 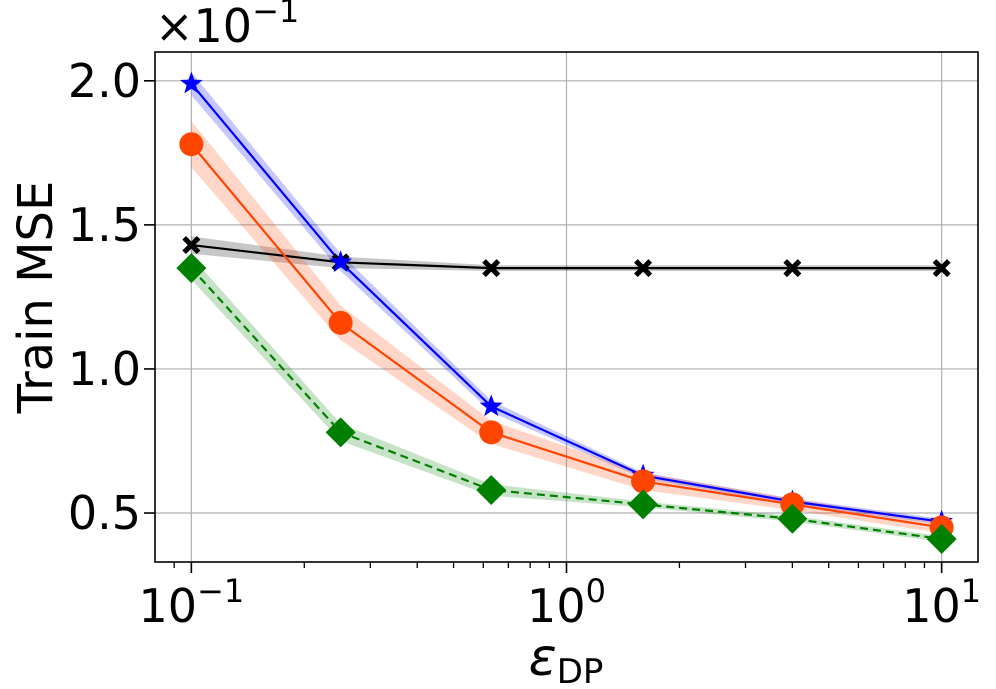 What do you see at coordinates (203, 26) in the screenshot?
I see `y-offset-base: ×10` at bounding box center [203, 26].